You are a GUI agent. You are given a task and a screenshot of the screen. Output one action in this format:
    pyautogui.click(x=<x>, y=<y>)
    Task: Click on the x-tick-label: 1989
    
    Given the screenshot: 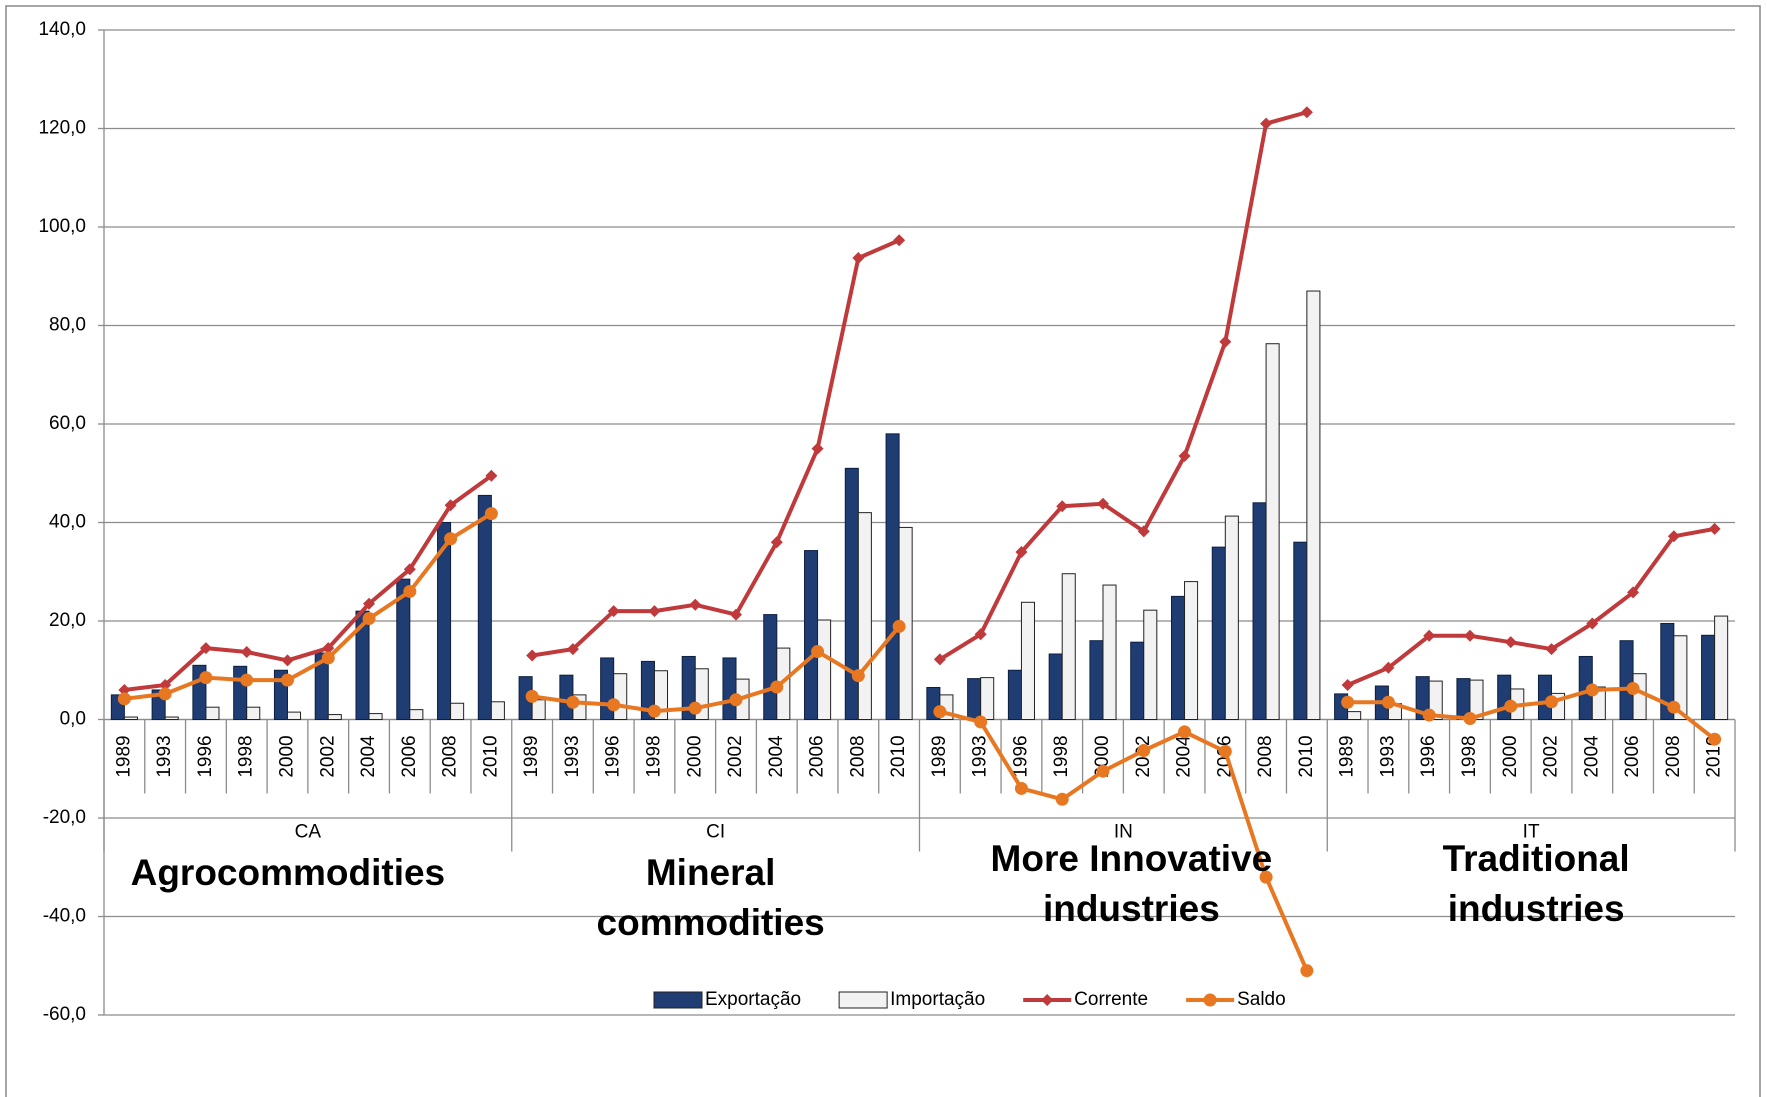 What is the action you would take?
    pyautogui.click(x=123, y=756)
    